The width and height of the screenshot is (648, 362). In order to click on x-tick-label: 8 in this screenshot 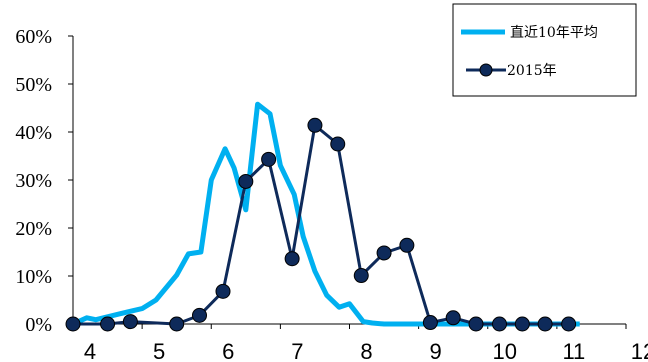, I will do `click(366, 350)`.